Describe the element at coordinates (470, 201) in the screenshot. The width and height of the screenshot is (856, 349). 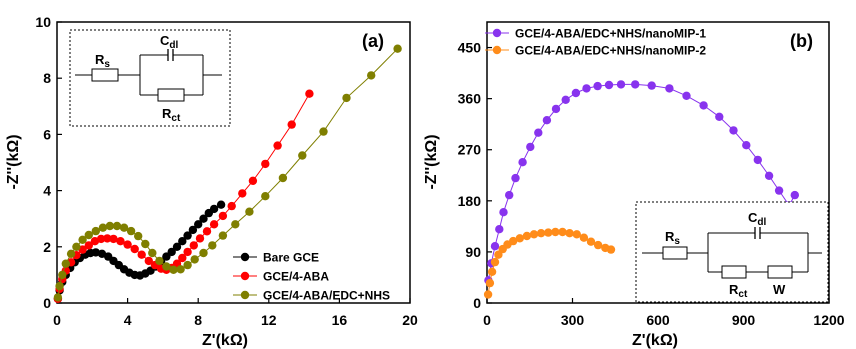
I see `panel-b-y-tick-label: 180` at that location.